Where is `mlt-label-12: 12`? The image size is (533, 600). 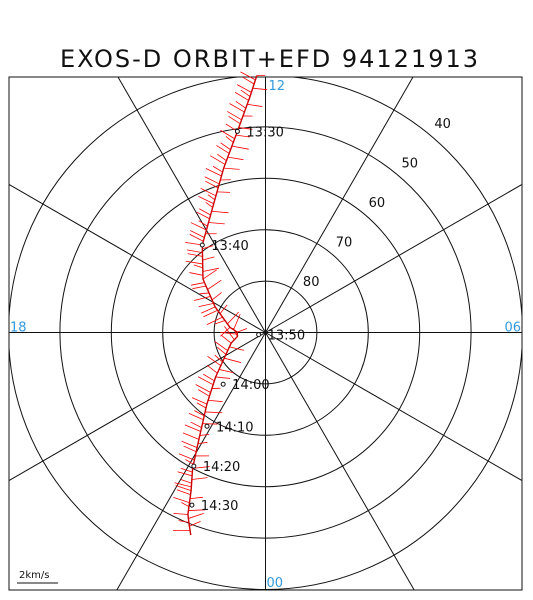 mlt-label-12: 12 is located at coordinates (277, 86).